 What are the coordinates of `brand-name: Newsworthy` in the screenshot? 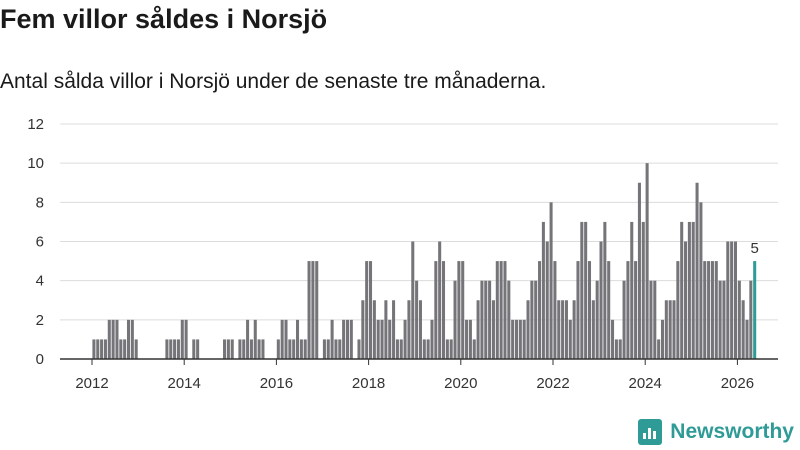 It's located at (732, 431).